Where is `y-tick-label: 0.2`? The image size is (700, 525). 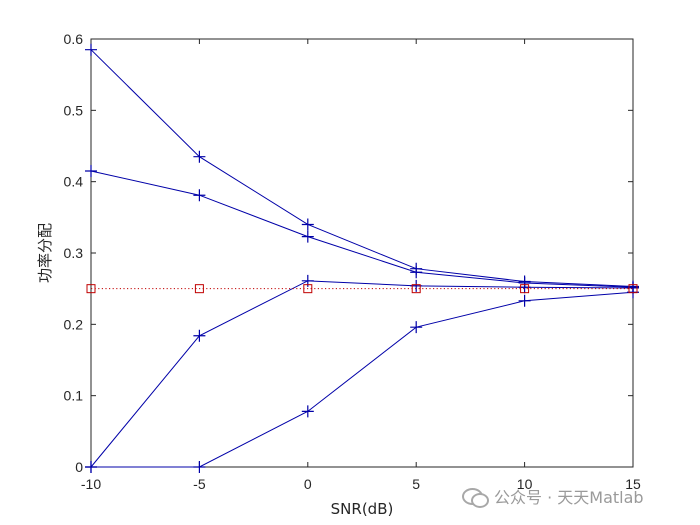 y-tick-label: 0.2 is located at coordinates (74, 324).